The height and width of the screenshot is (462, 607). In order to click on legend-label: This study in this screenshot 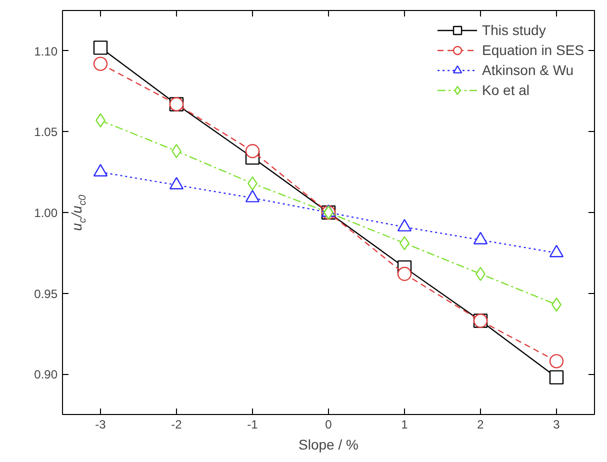, I will do `click(514, 30)`.